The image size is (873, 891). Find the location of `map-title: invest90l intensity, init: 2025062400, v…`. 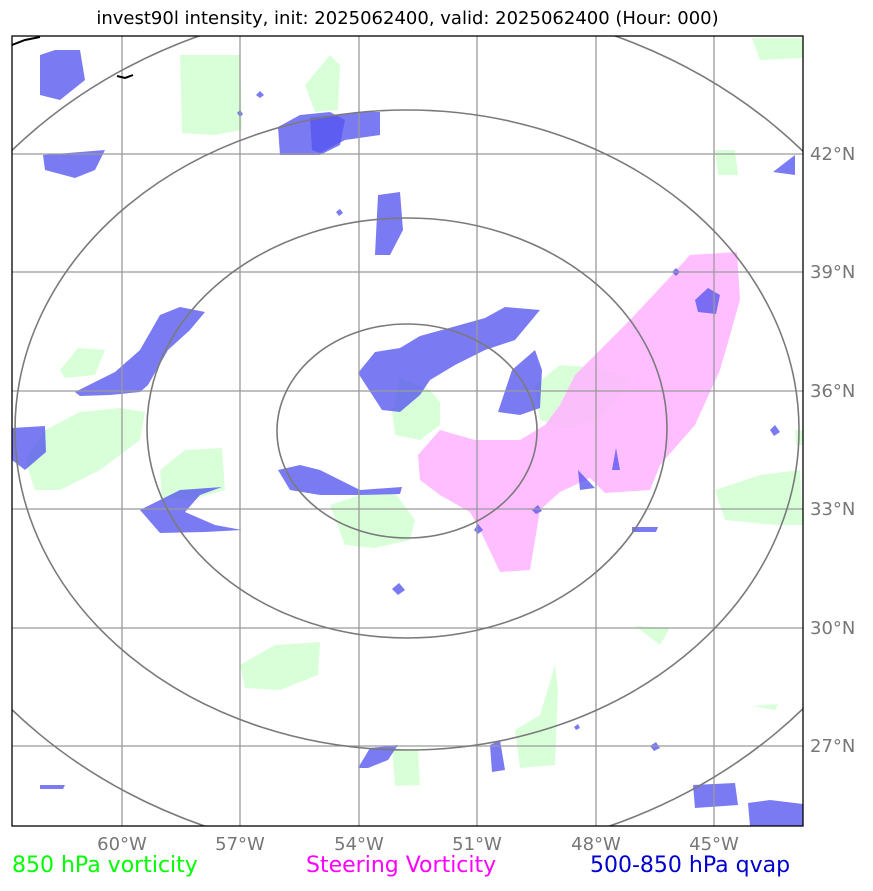

map-title: invest90l intensity, init: 2025062400, v… is located at coordinates (407, 18).